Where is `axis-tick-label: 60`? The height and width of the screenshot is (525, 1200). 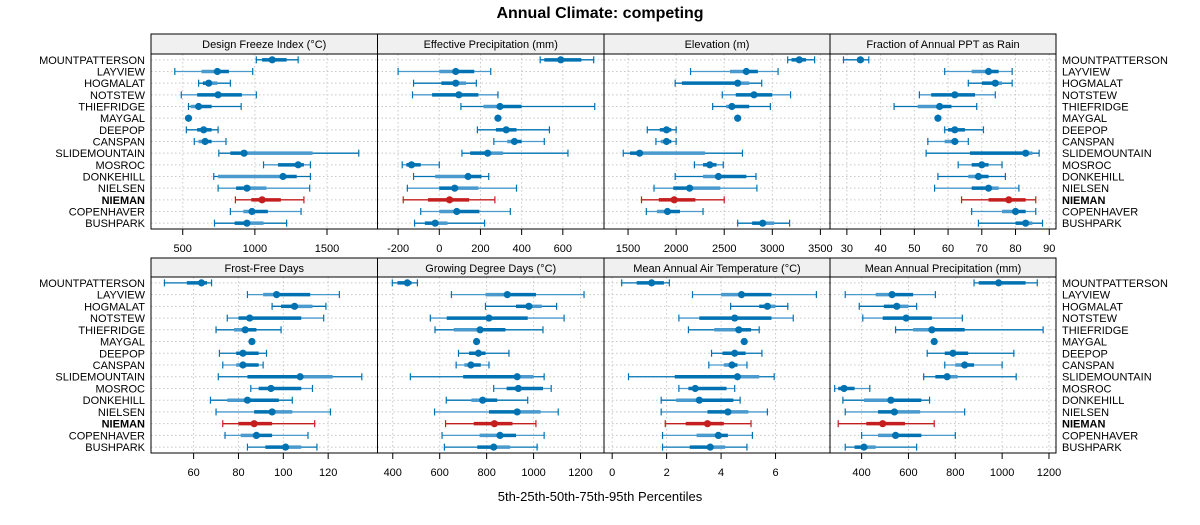
axis-tick-label: 60 is located at coordinates (193, 473).